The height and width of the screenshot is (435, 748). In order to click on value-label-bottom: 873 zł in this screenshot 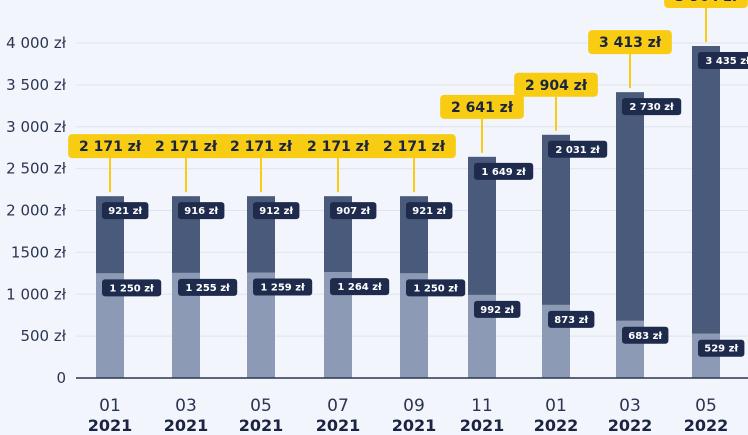, I will do `click(571, 320)`.